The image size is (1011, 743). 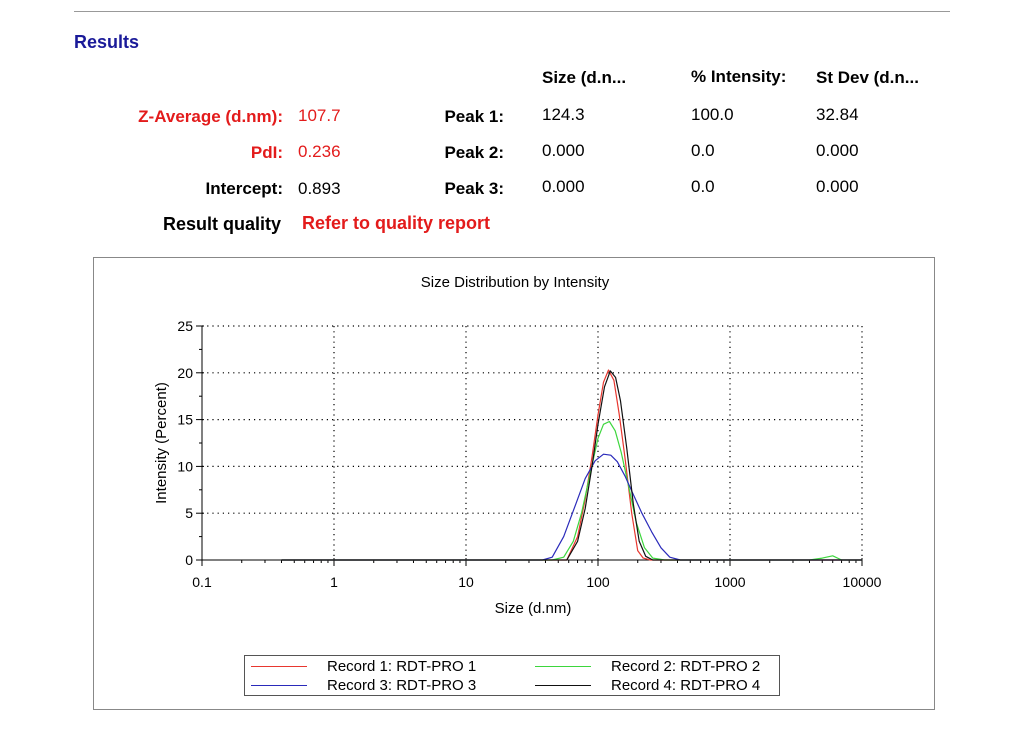 I want to click on legend-label-record-1: Record 1: RDT-PRO 1, so click(x=402, y=666).